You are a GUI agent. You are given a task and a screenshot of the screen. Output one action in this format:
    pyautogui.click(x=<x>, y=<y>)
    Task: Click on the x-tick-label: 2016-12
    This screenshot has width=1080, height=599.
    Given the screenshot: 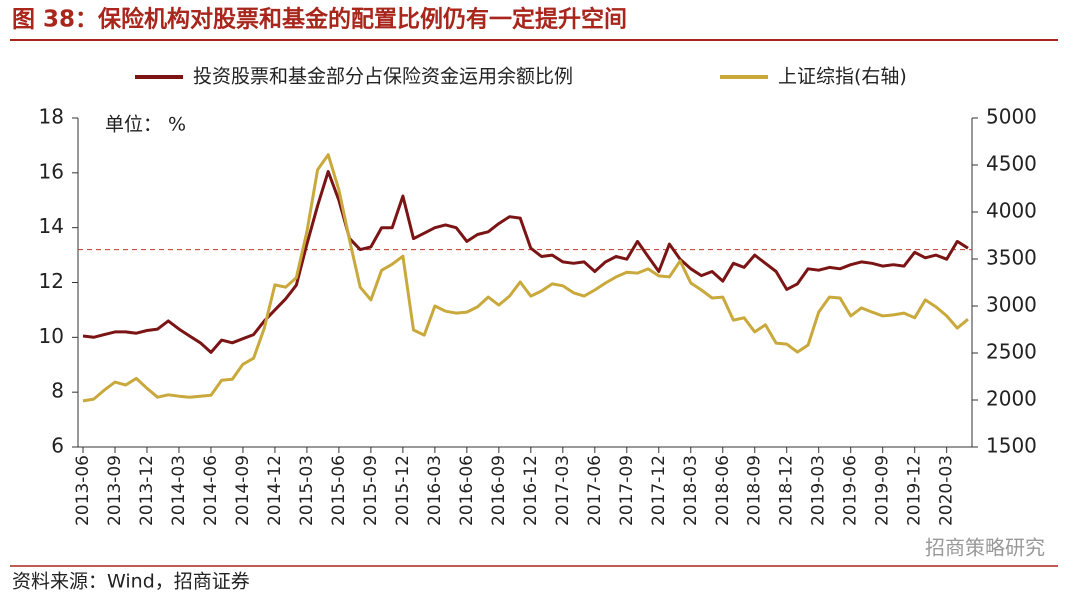 What is the action you would take?
    pyautogui.click(x=531, y=490)
    